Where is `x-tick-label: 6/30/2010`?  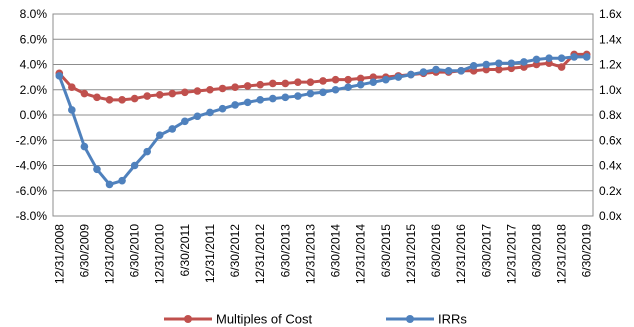 x-tick-label: 6/30/2010 is located at coordinates (135, 251).